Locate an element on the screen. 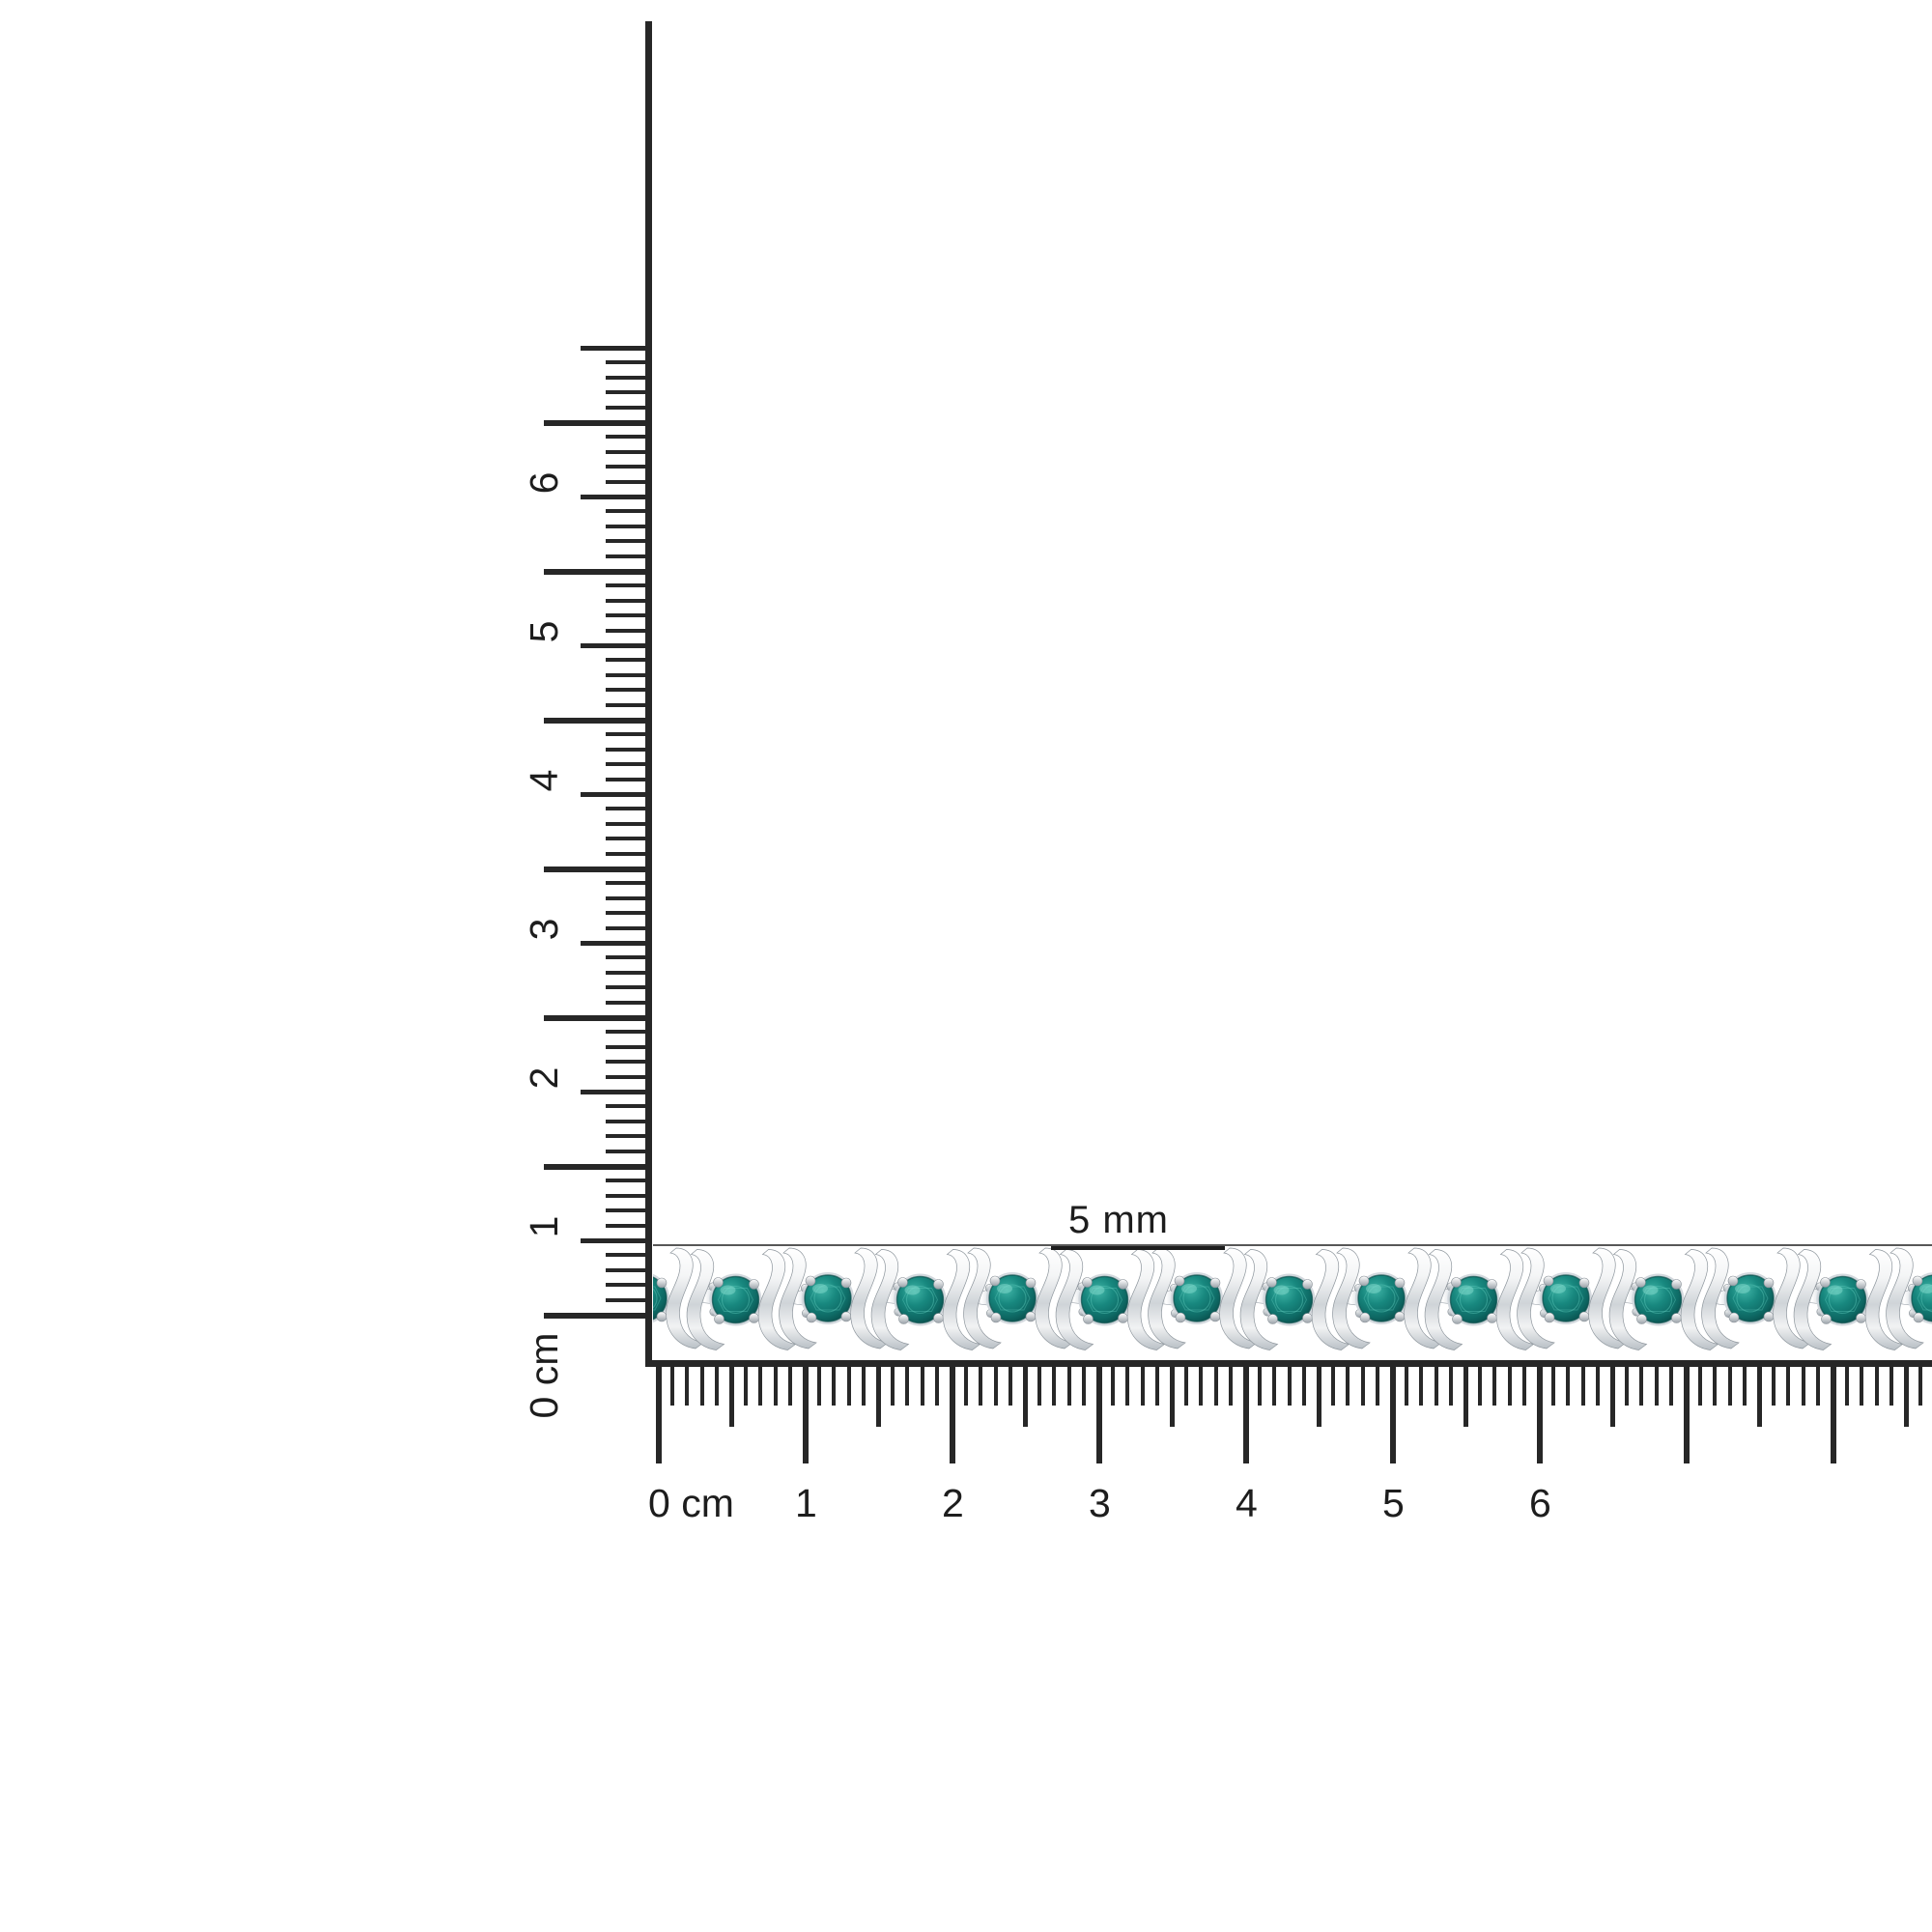  horizontal-ruler-label-6: 6 is located at coordinates (1540, 1503).